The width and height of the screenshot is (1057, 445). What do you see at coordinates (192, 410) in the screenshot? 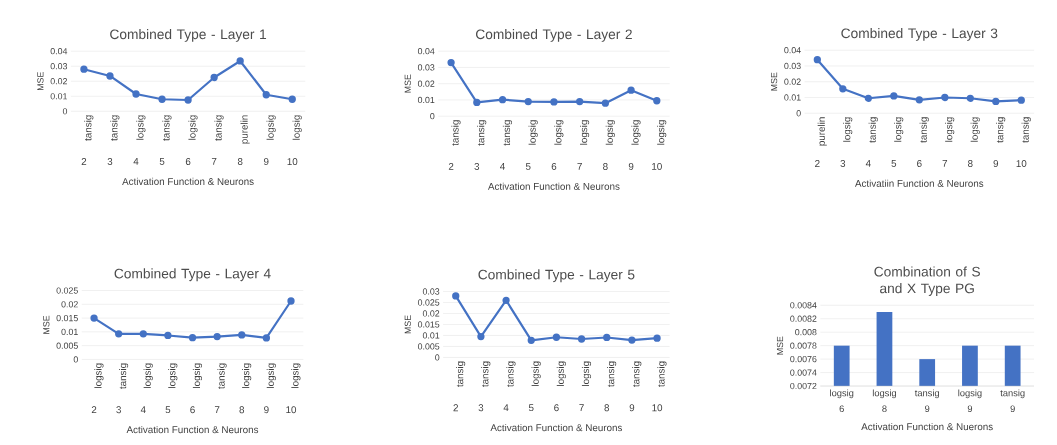
I see `x-tick-label: 6` at bounding box center [192, 410].